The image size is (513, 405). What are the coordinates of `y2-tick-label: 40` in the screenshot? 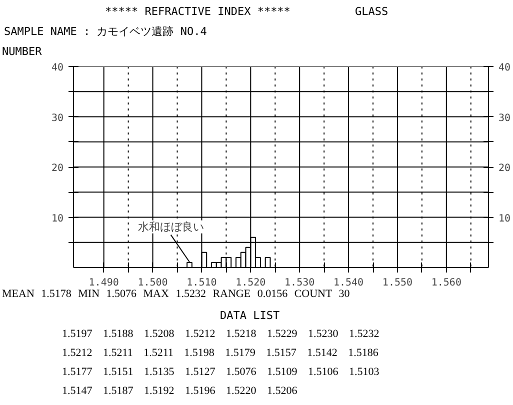 It's located at (504, 68).